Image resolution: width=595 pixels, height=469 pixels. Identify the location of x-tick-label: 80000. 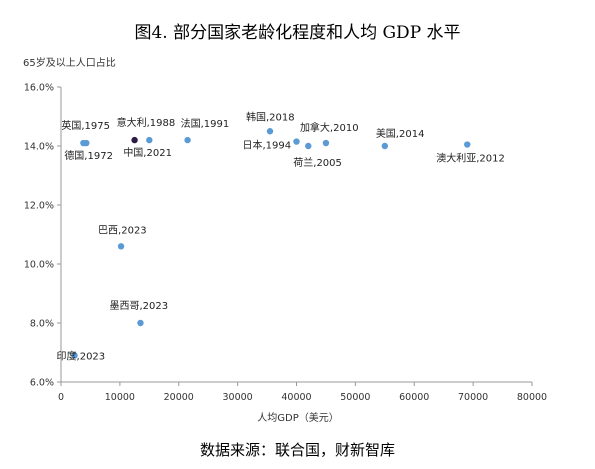
(532, 397).